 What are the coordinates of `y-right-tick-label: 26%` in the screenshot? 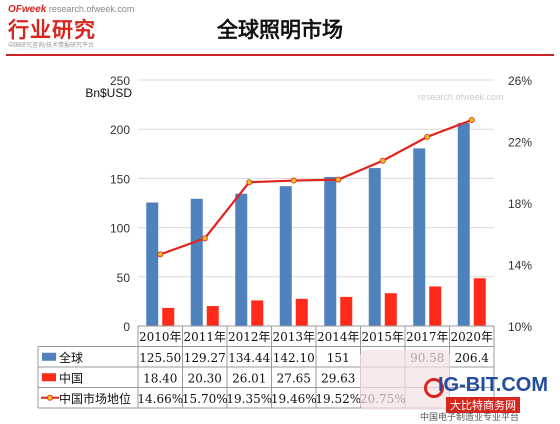 It's located at (520, 81).